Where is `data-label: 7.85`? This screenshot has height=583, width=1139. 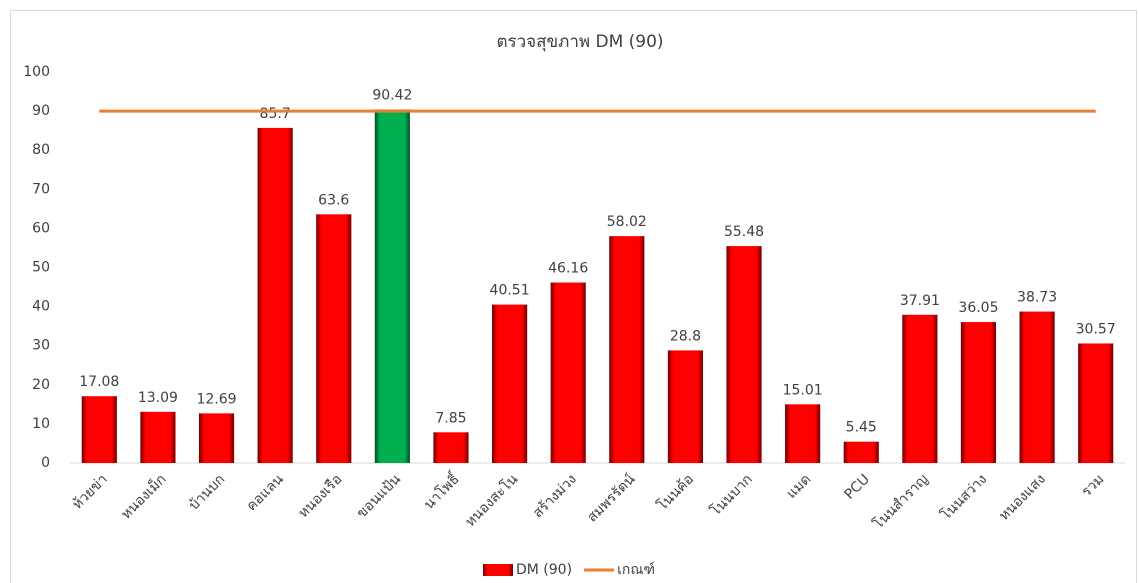 data-label: 7.85 is located at coordinates (450, 418).